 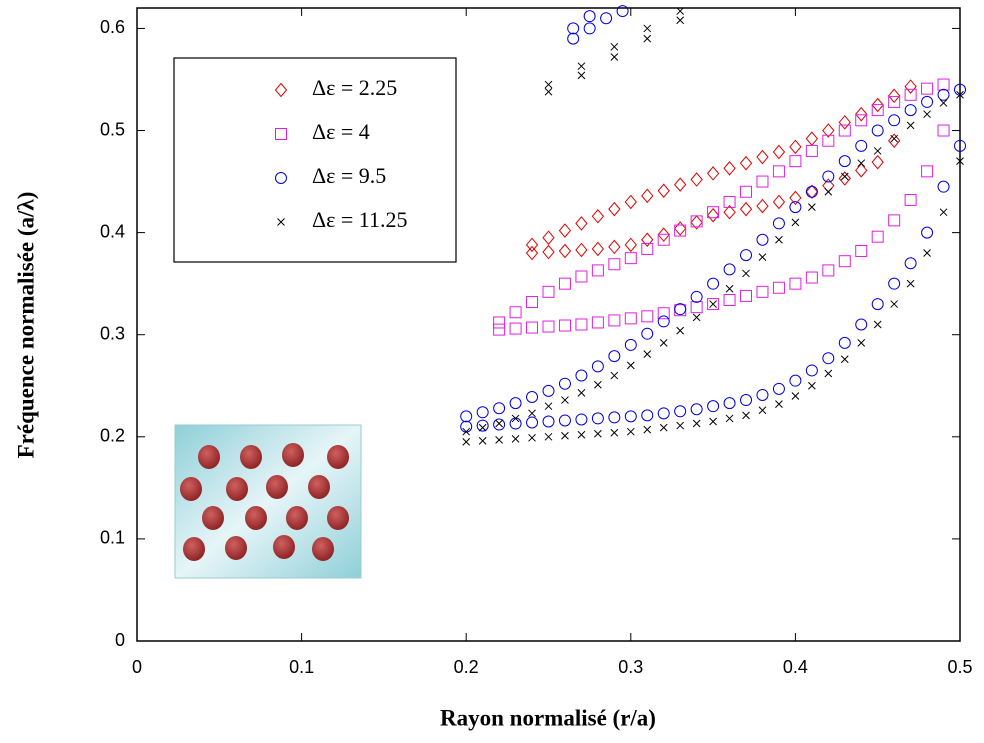 What do you see at coordinates (112, 129) in the screenshot?
I see `y-tick-label: 0.5` at bounding box center [112, 129].